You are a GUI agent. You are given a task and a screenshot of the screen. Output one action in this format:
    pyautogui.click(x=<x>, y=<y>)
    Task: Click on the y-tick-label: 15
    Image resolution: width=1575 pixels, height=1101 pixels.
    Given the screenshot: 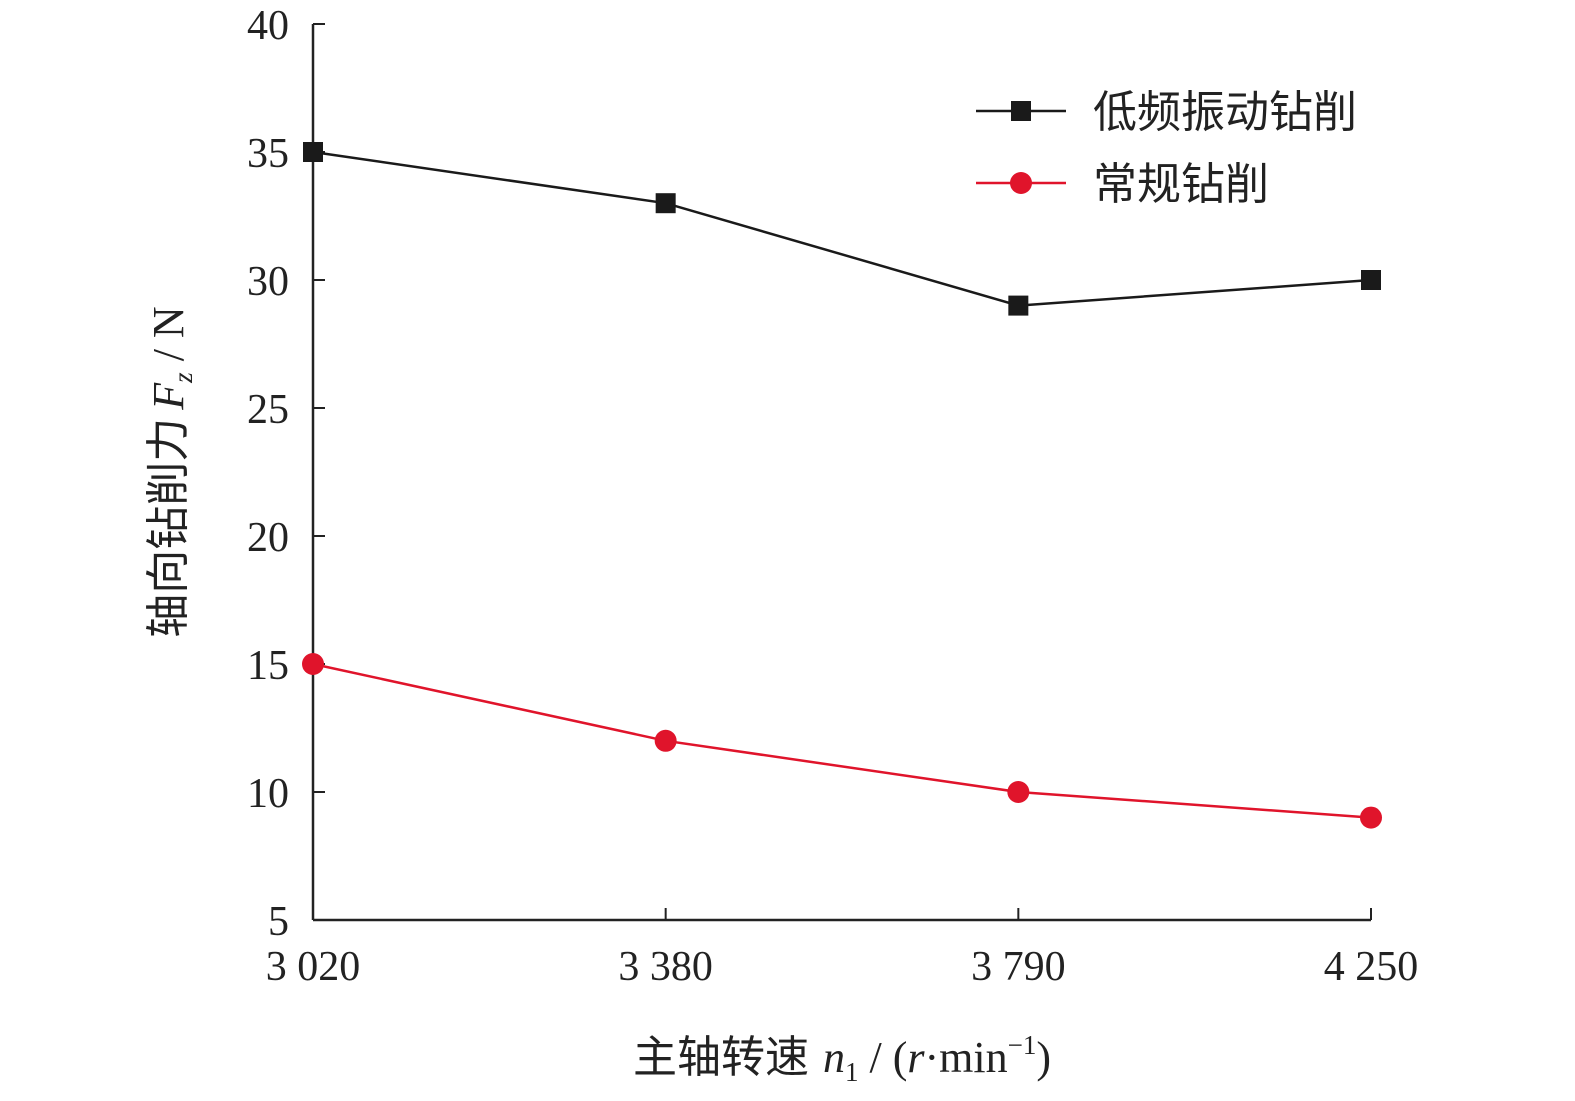 What is the action you would take?
    pyautogui.click(x=268, y=666)
    